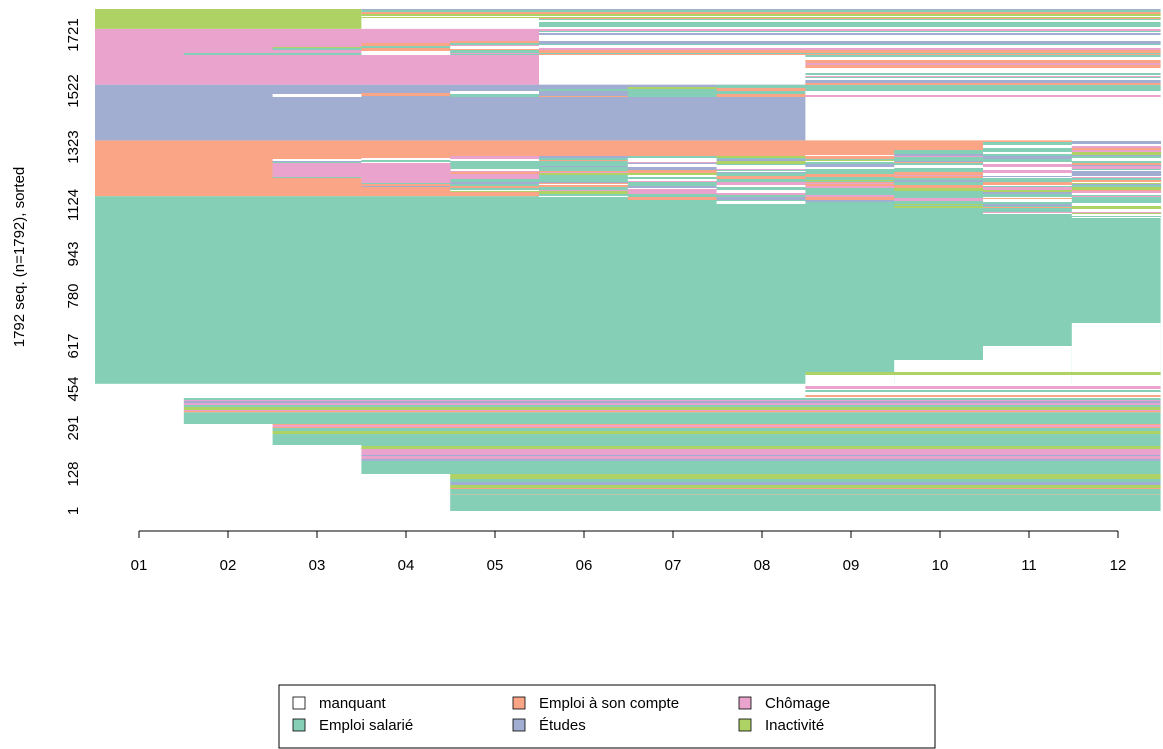  What do you see at coordinates (761, 89) in the screenshot?
I see `transition-strip-etu-7-line` at bounding box center [761, 89].